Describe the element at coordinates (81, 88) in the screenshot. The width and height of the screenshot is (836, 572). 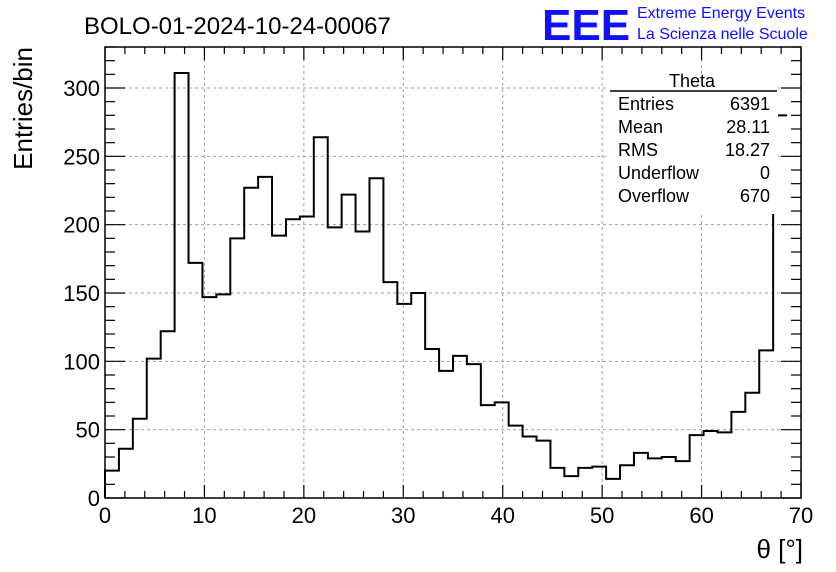
I see `y-tick-label: 300` at that location.